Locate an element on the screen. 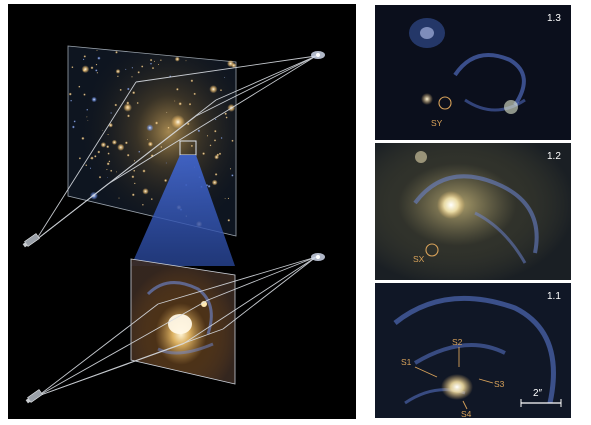 The height and width of the screenshot is (425, 591). marker-label-s4: S4 is located at coordinates (466, 413).